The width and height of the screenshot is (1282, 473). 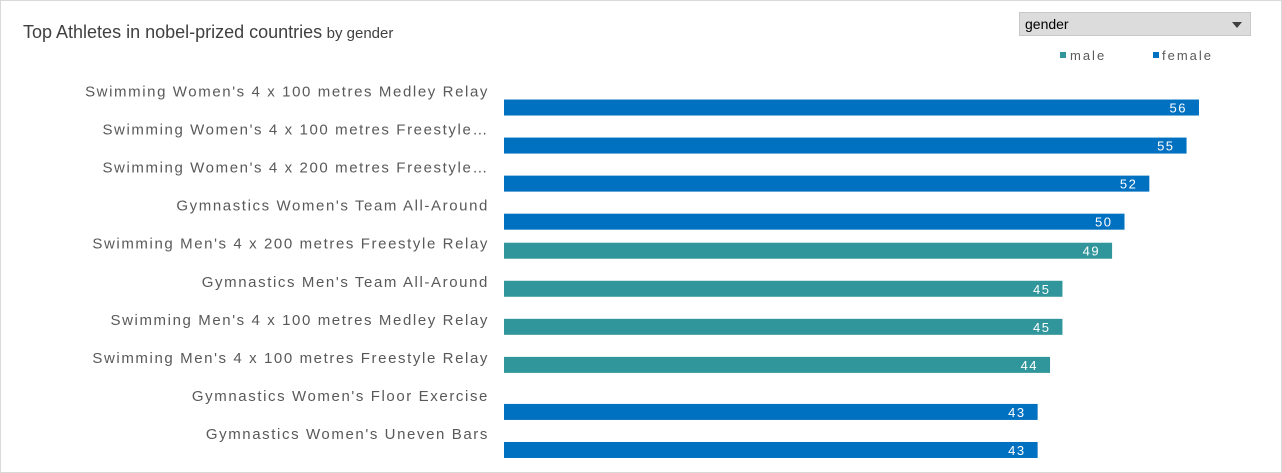 What do you see at coordinates (1177, 108) in the screenshot?
I see `data-label-female: 56` at bounding box center [1177, 108].